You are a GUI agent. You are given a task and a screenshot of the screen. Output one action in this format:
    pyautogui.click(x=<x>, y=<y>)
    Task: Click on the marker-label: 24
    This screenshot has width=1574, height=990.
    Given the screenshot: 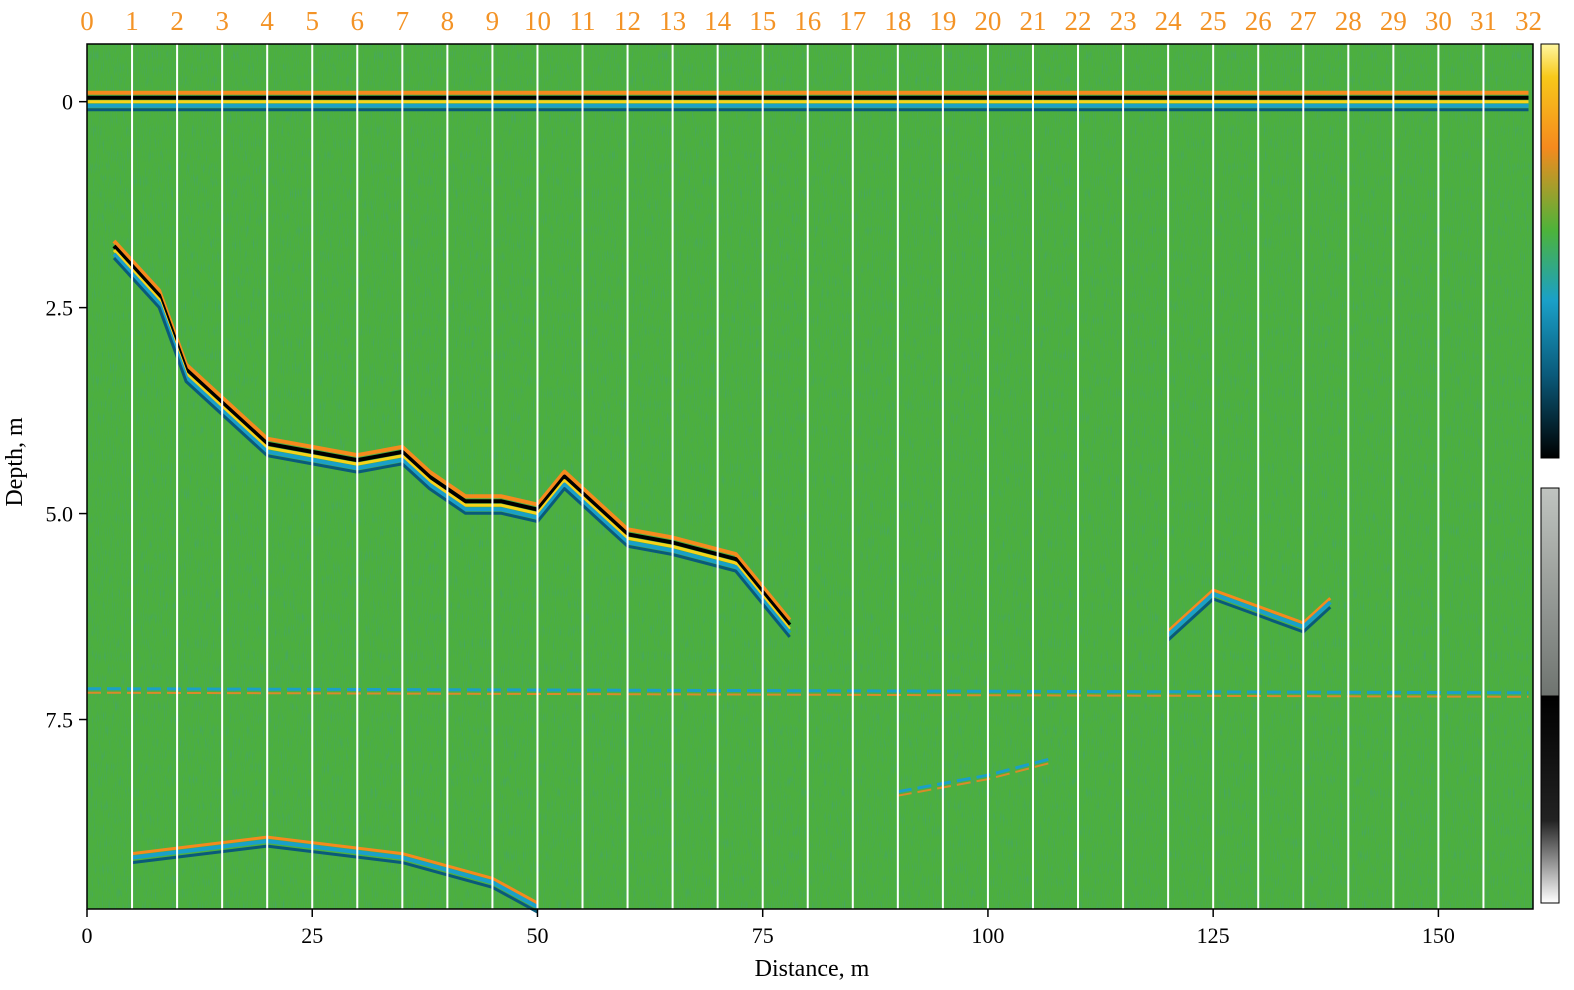 What is the action you would take?
    pyautogui.click(x=1169, y=21)
    